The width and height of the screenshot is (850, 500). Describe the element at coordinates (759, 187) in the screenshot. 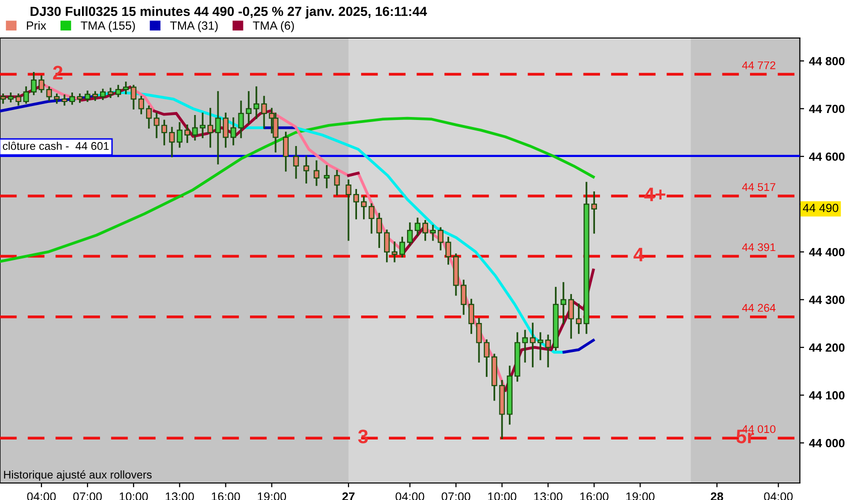

I see `ref-line-label: 44 517` at that location.